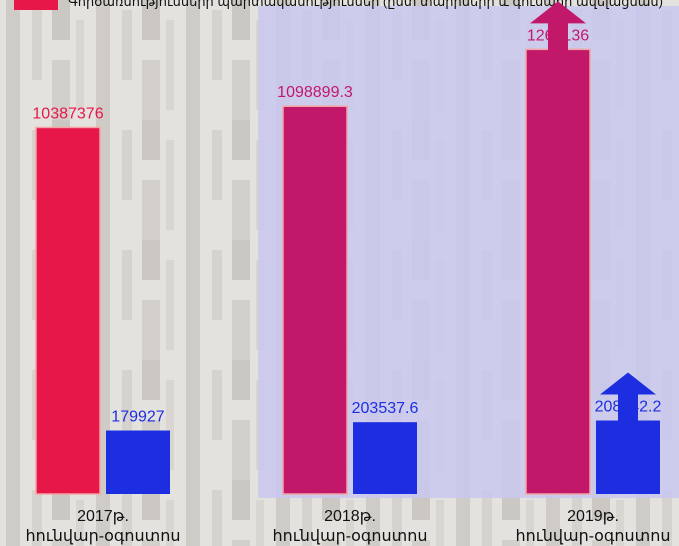 This screenshot has width=679, height=546. Describe the element at coordinates (103, 516) in the screenshot. I see `category-label-0-line-0: 2017թ.` at that location.